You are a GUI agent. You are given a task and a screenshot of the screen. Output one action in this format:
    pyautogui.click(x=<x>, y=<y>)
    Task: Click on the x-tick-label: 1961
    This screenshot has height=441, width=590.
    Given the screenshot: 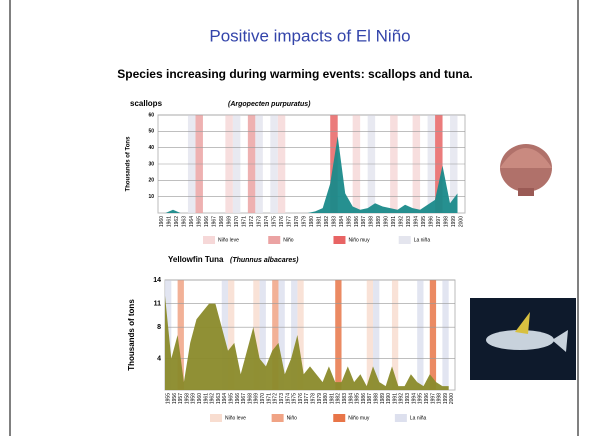 What is the action you would take?
    pyautogui.click(x=170, y=221)
    